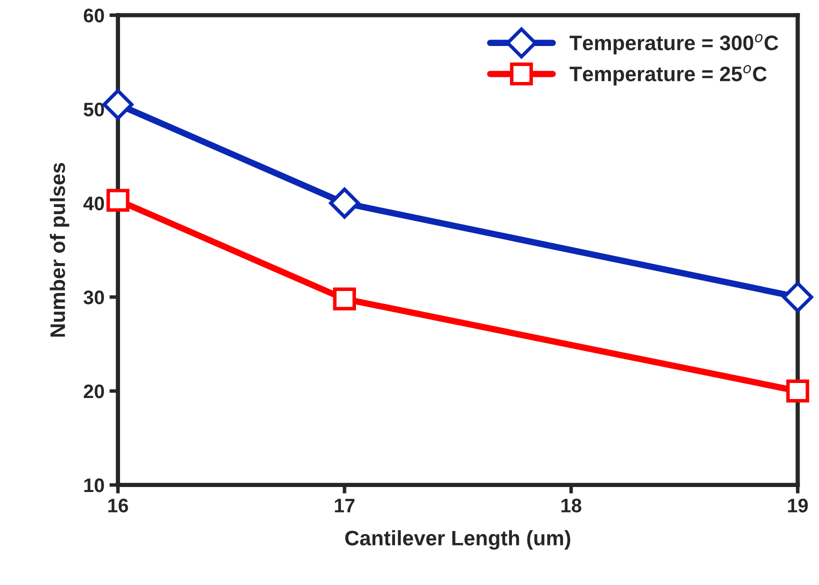  I want to click on legend-label: Temperature = 25$^{o}$C, so click(668, 75).